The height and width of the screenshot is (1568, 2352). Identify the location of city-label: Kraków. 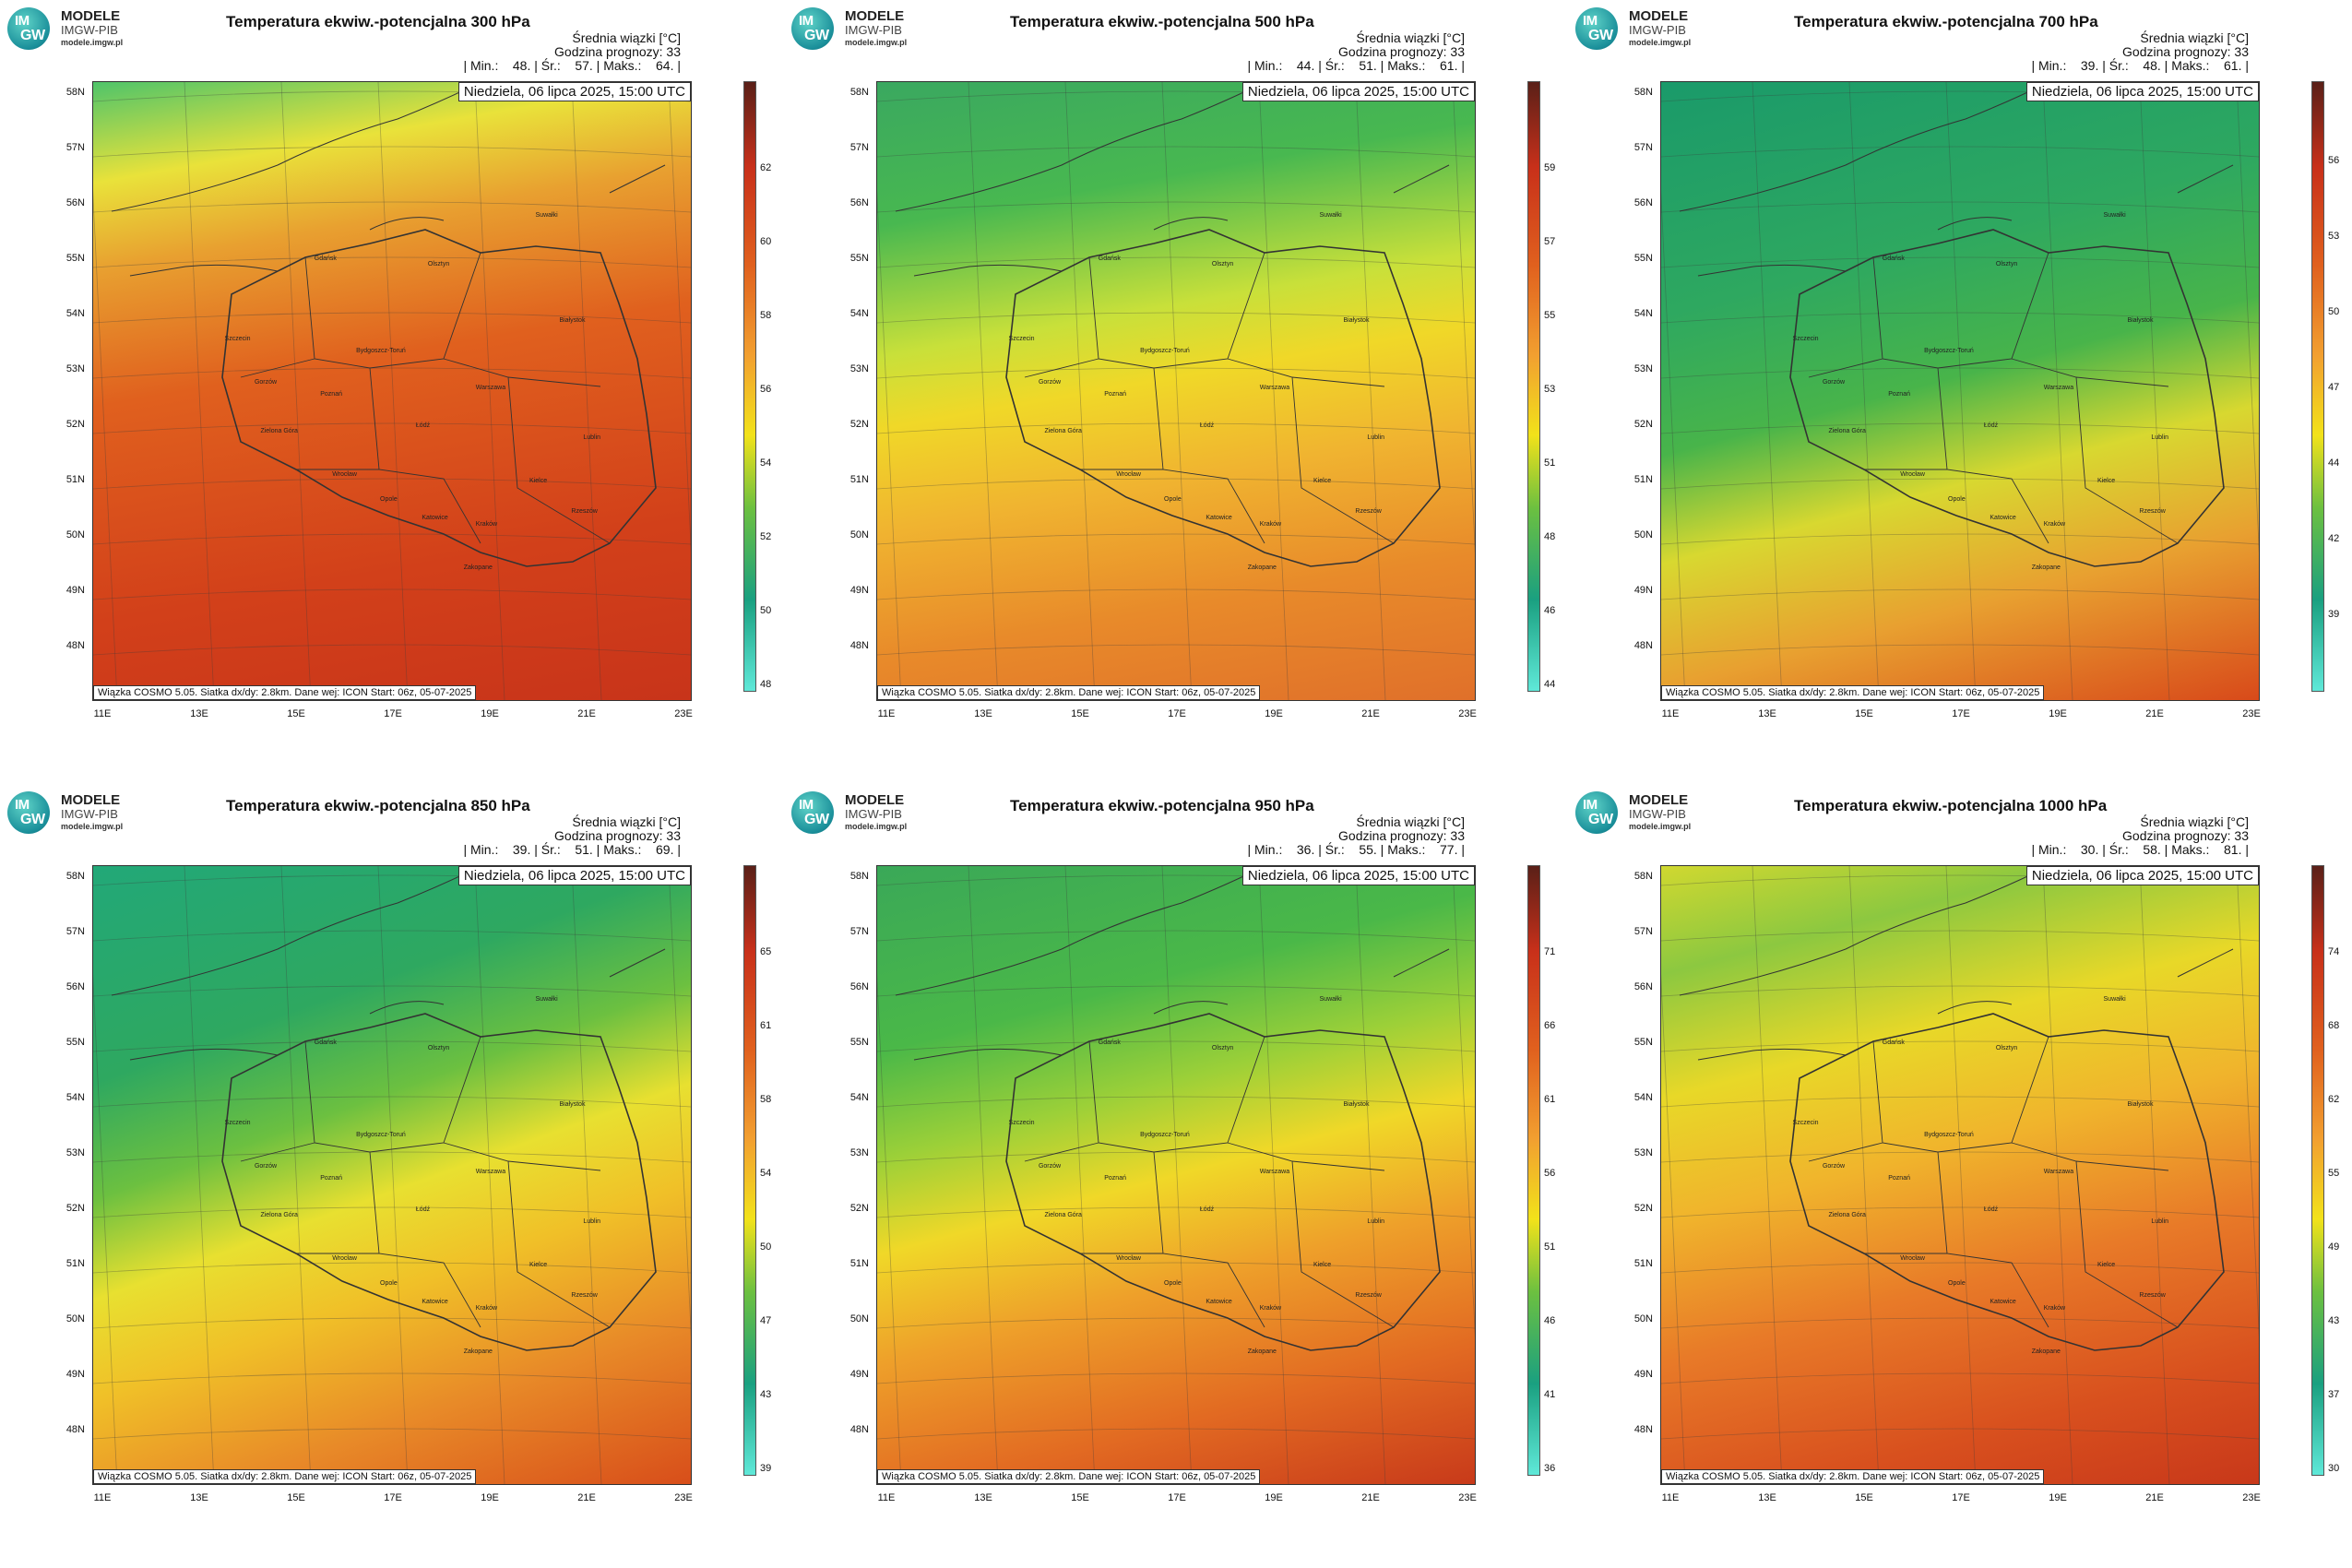
(1270, 1308).